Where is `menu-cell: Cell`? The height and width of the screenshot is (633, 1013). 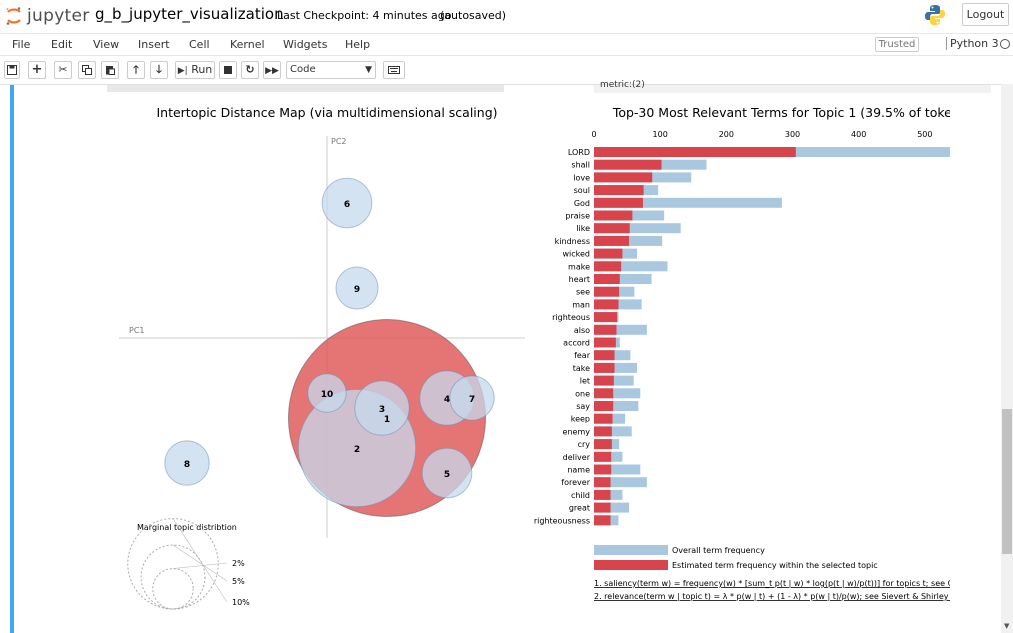
menu-cell: Cell is located at coordinates (199, 44).